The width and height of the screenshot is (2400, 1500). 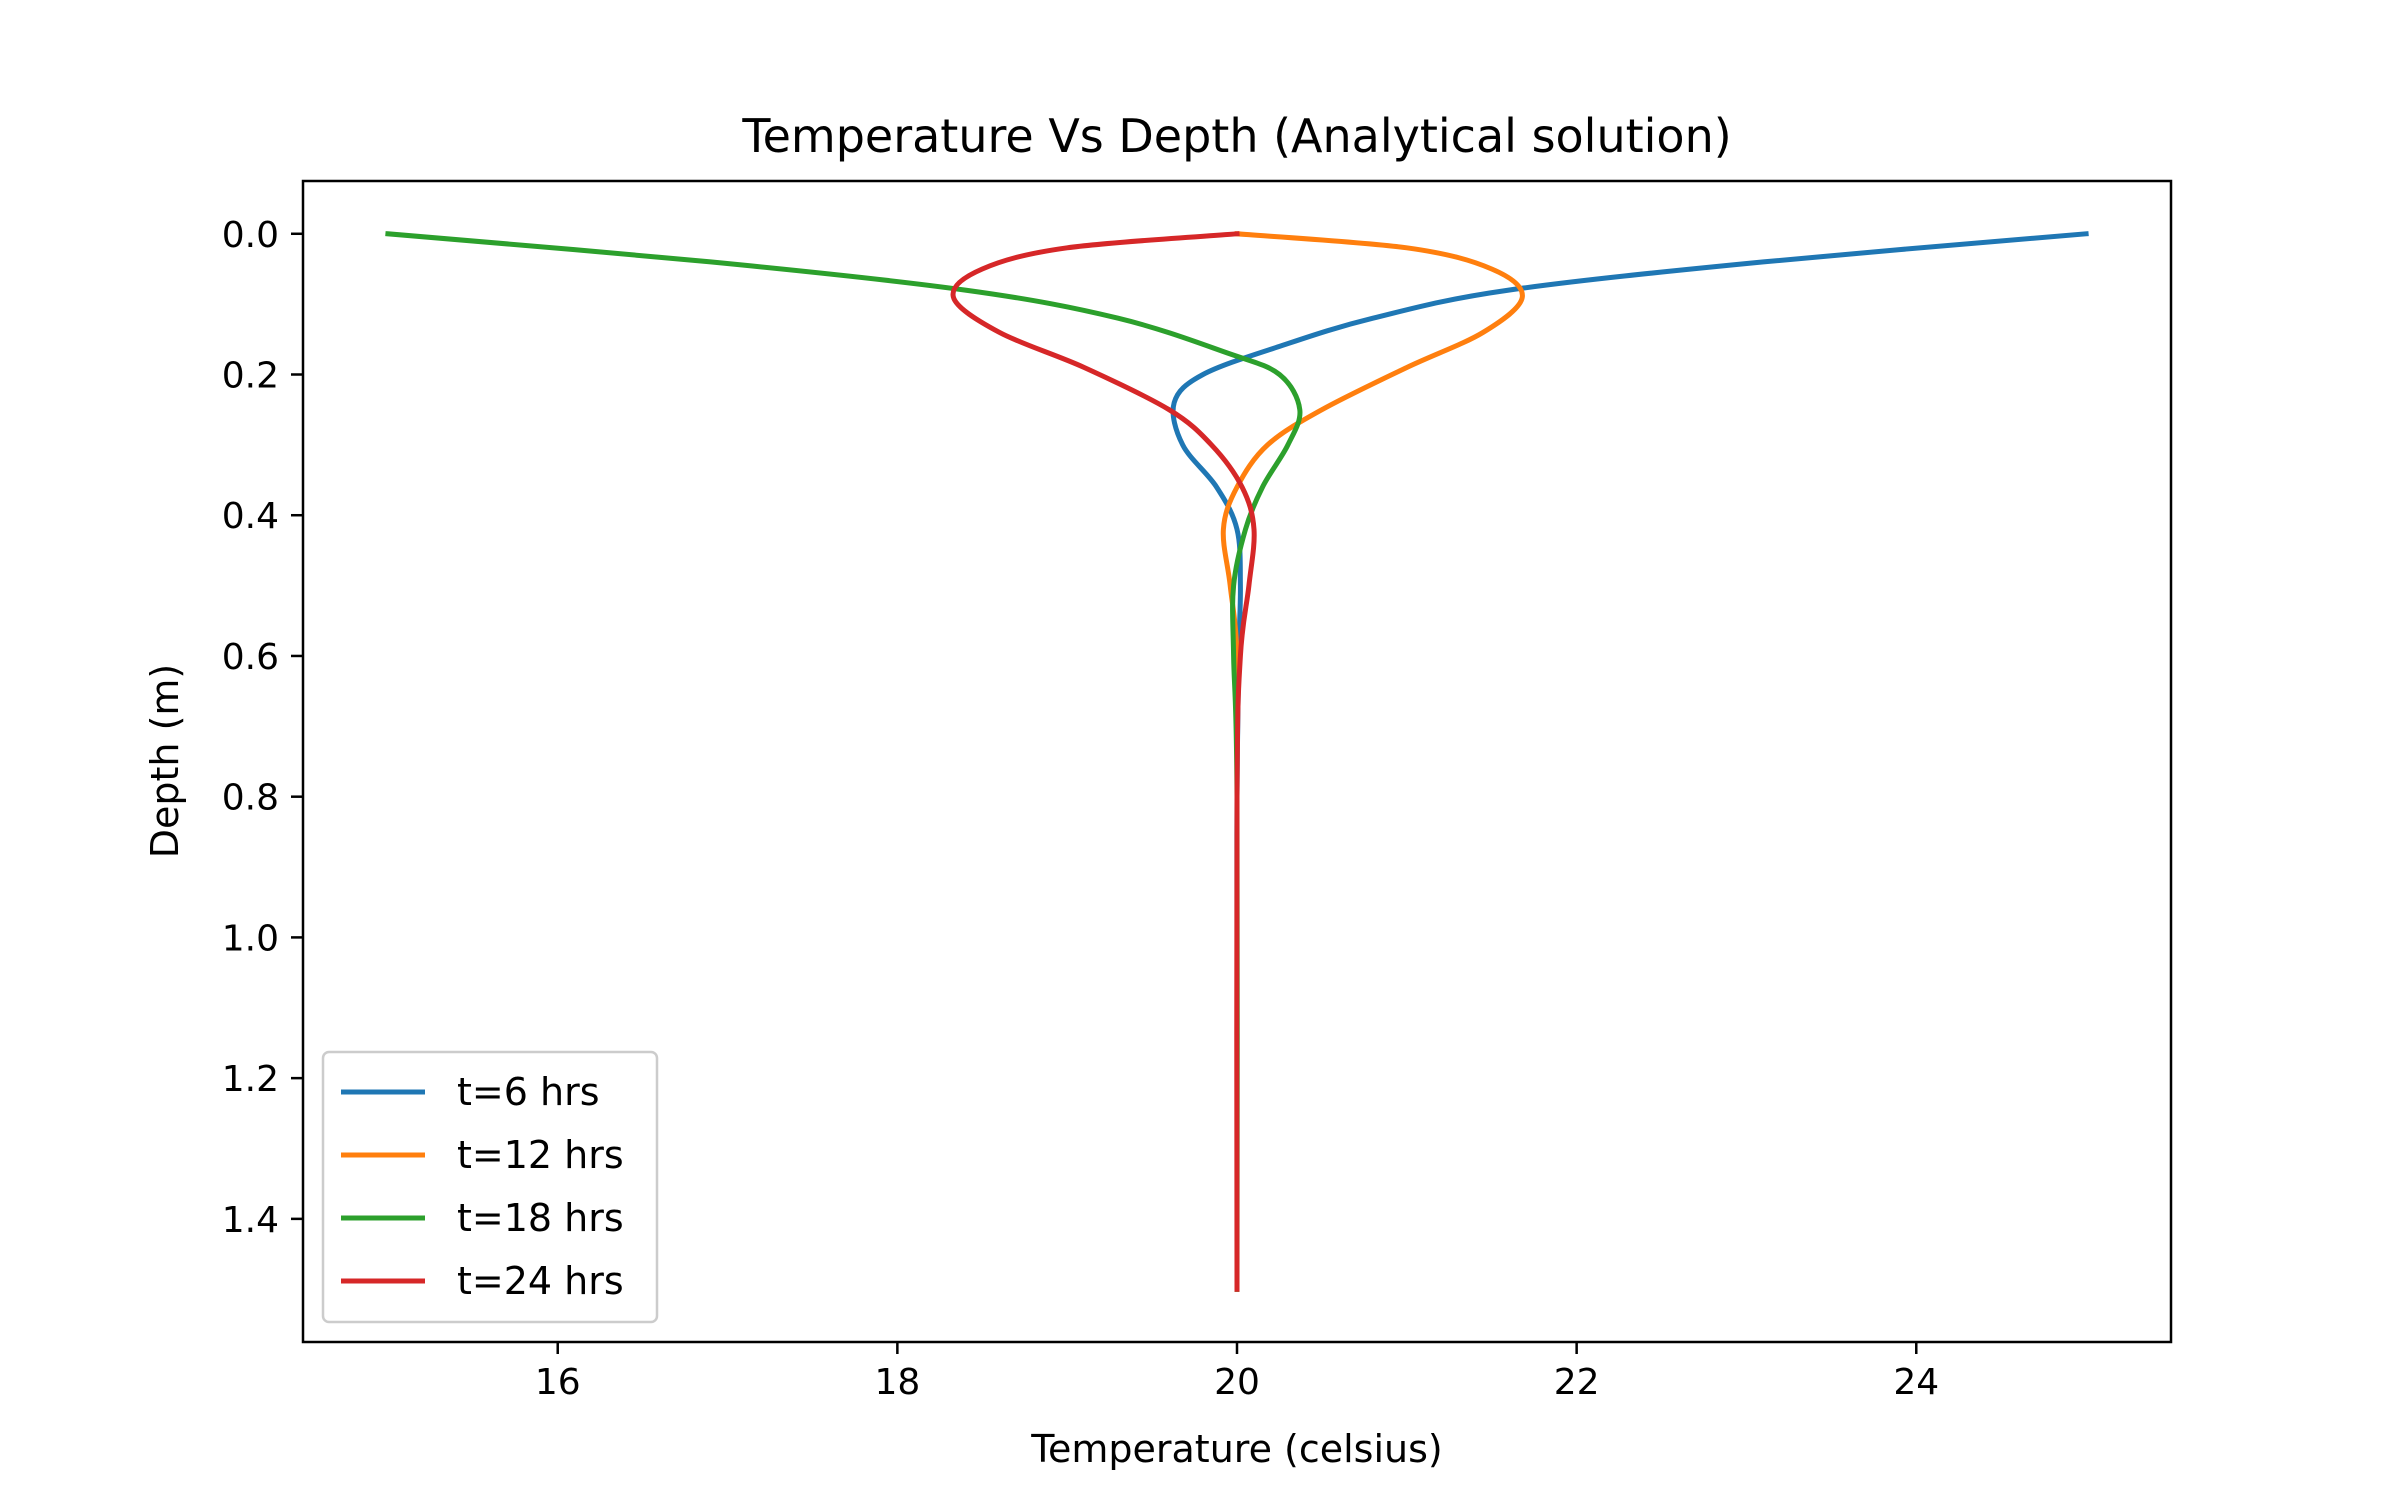 What do you see at coordinates (165, 761) in the screenshot?
I see `y-axis-label: Depth (m)` at bounding box center [165, 761].